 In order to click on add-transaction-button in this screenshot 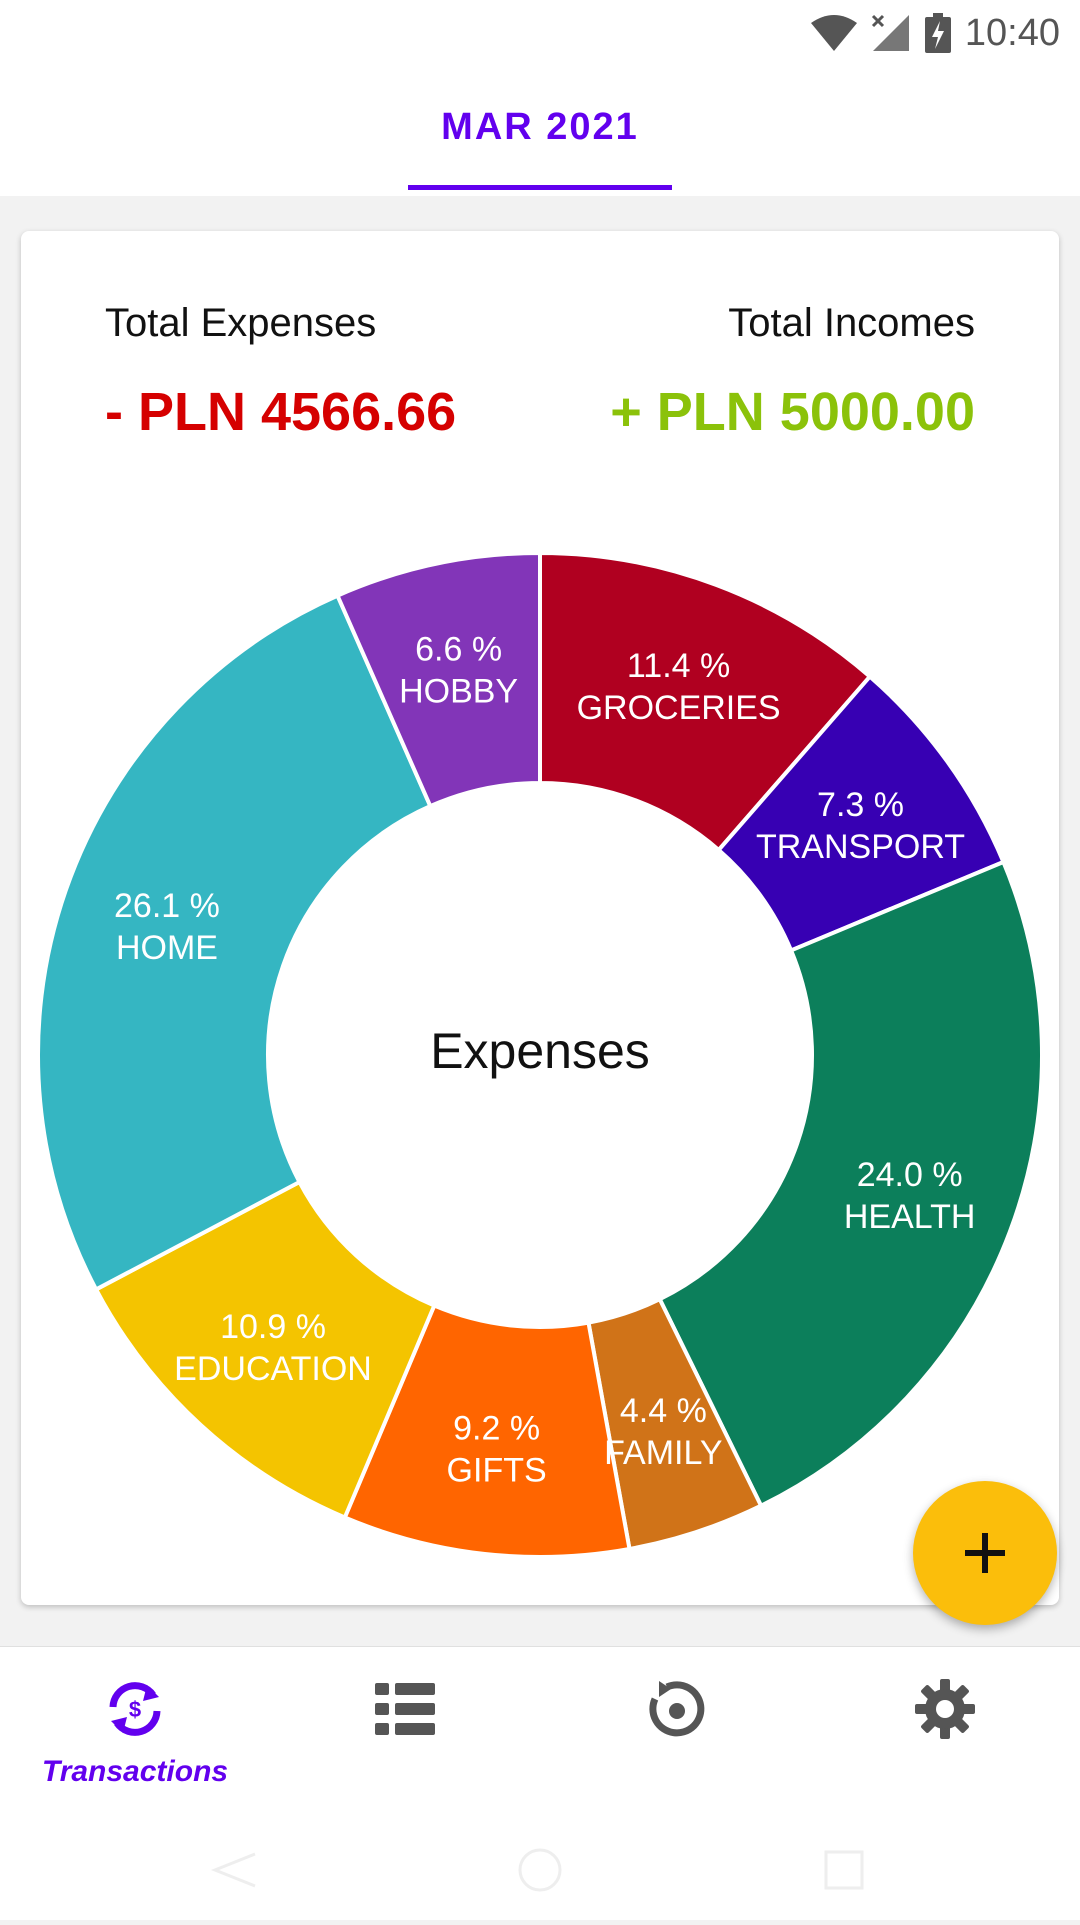, I will do `click(985, 1553)`.